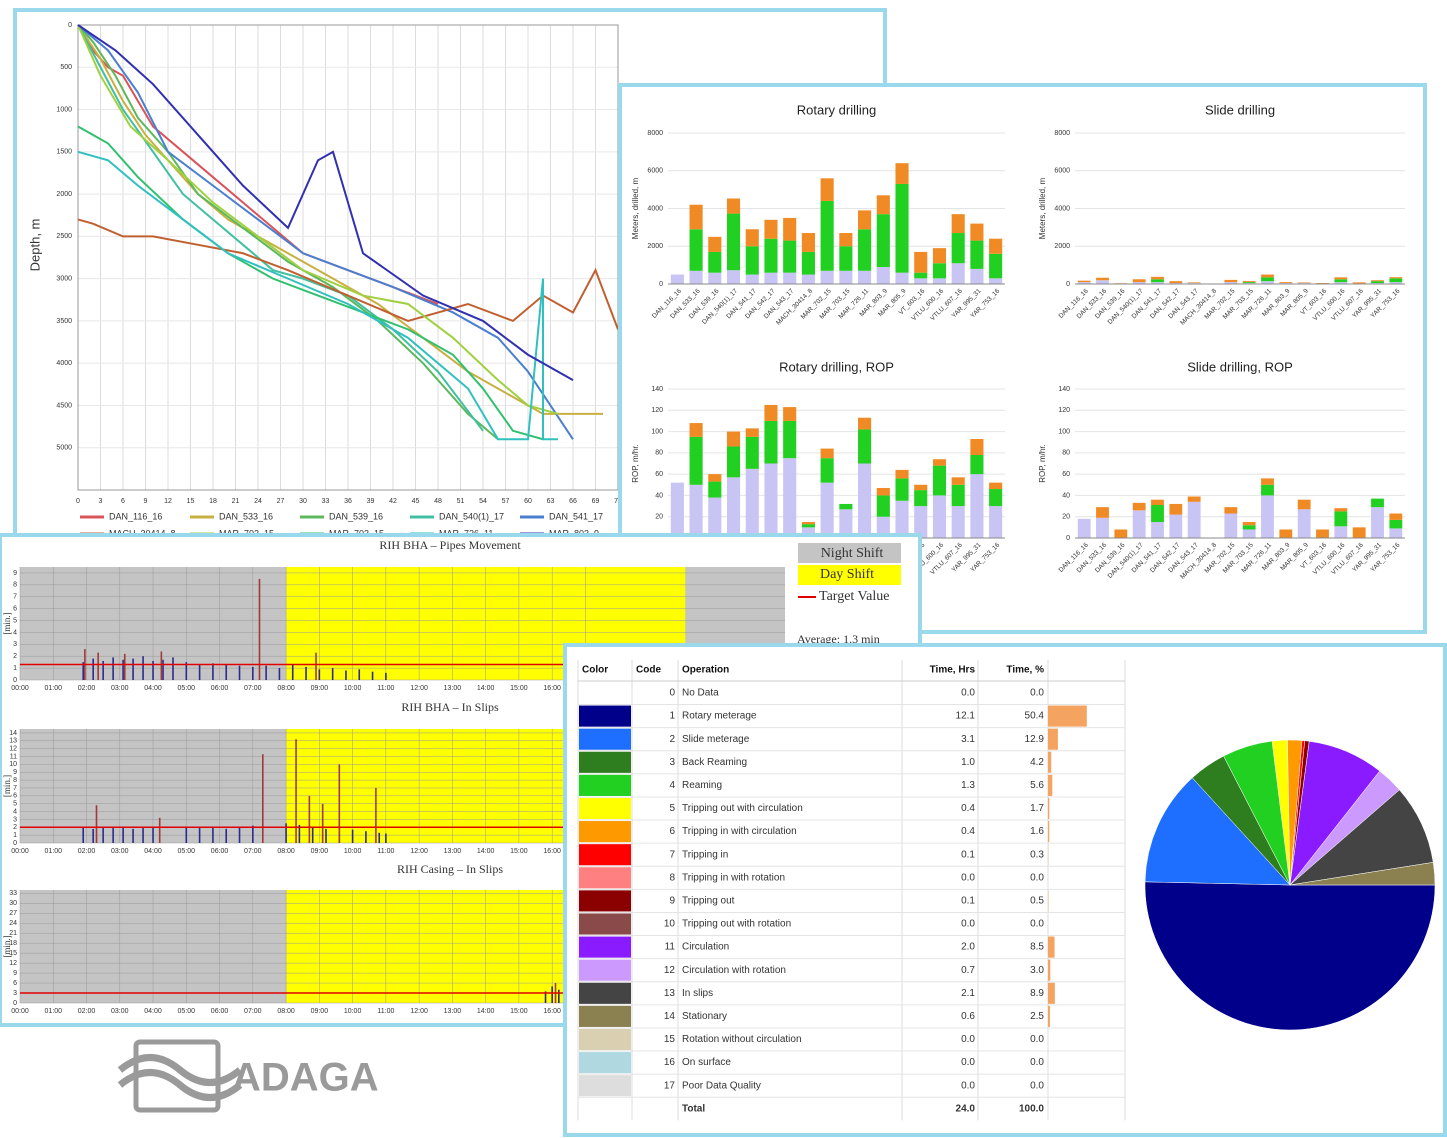 The height and width of the screenshot is (1138, 1447). What do you see at coordinates (968, 739) in the screenshot?
I see `hours-cell: 3.1` at bounding box center [968, 739].